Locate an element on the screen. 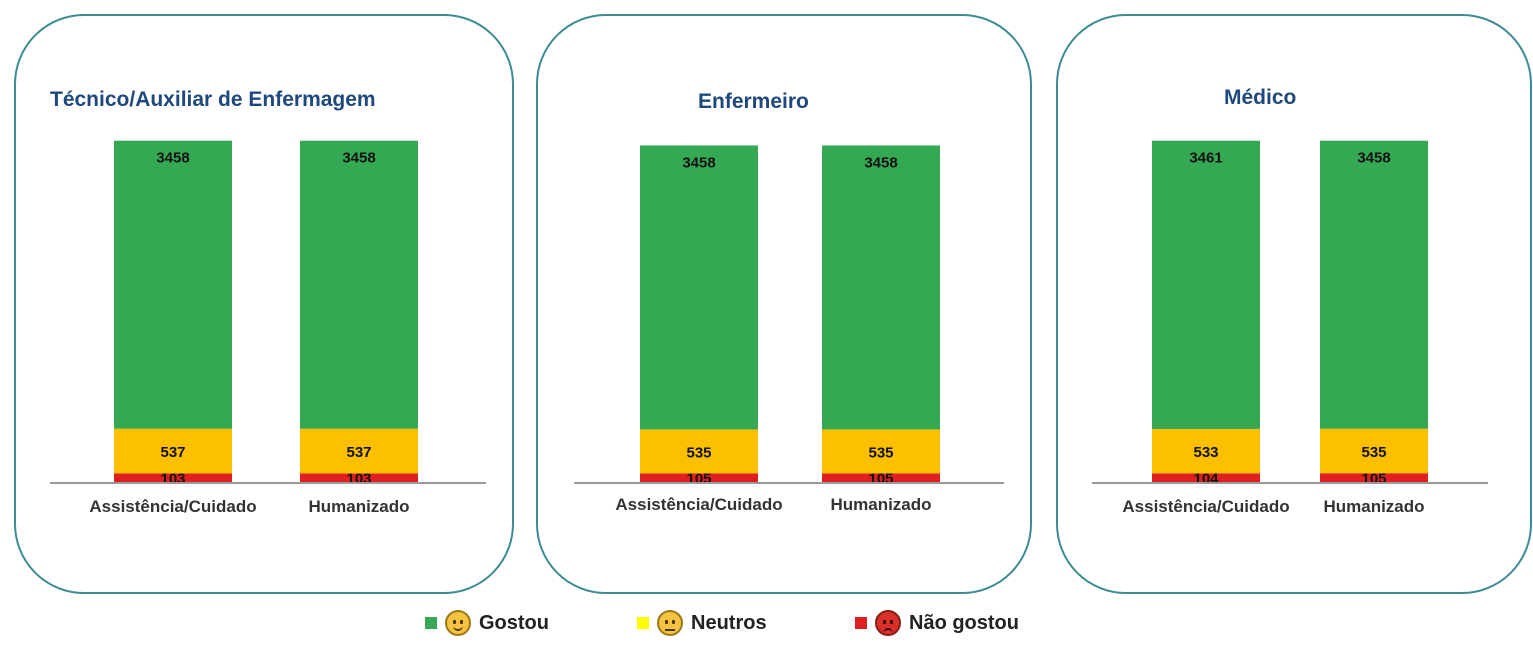 The width and height of the screenshot is (1533, 647). legend-label: Neutros is located at coordinates (729, 622).